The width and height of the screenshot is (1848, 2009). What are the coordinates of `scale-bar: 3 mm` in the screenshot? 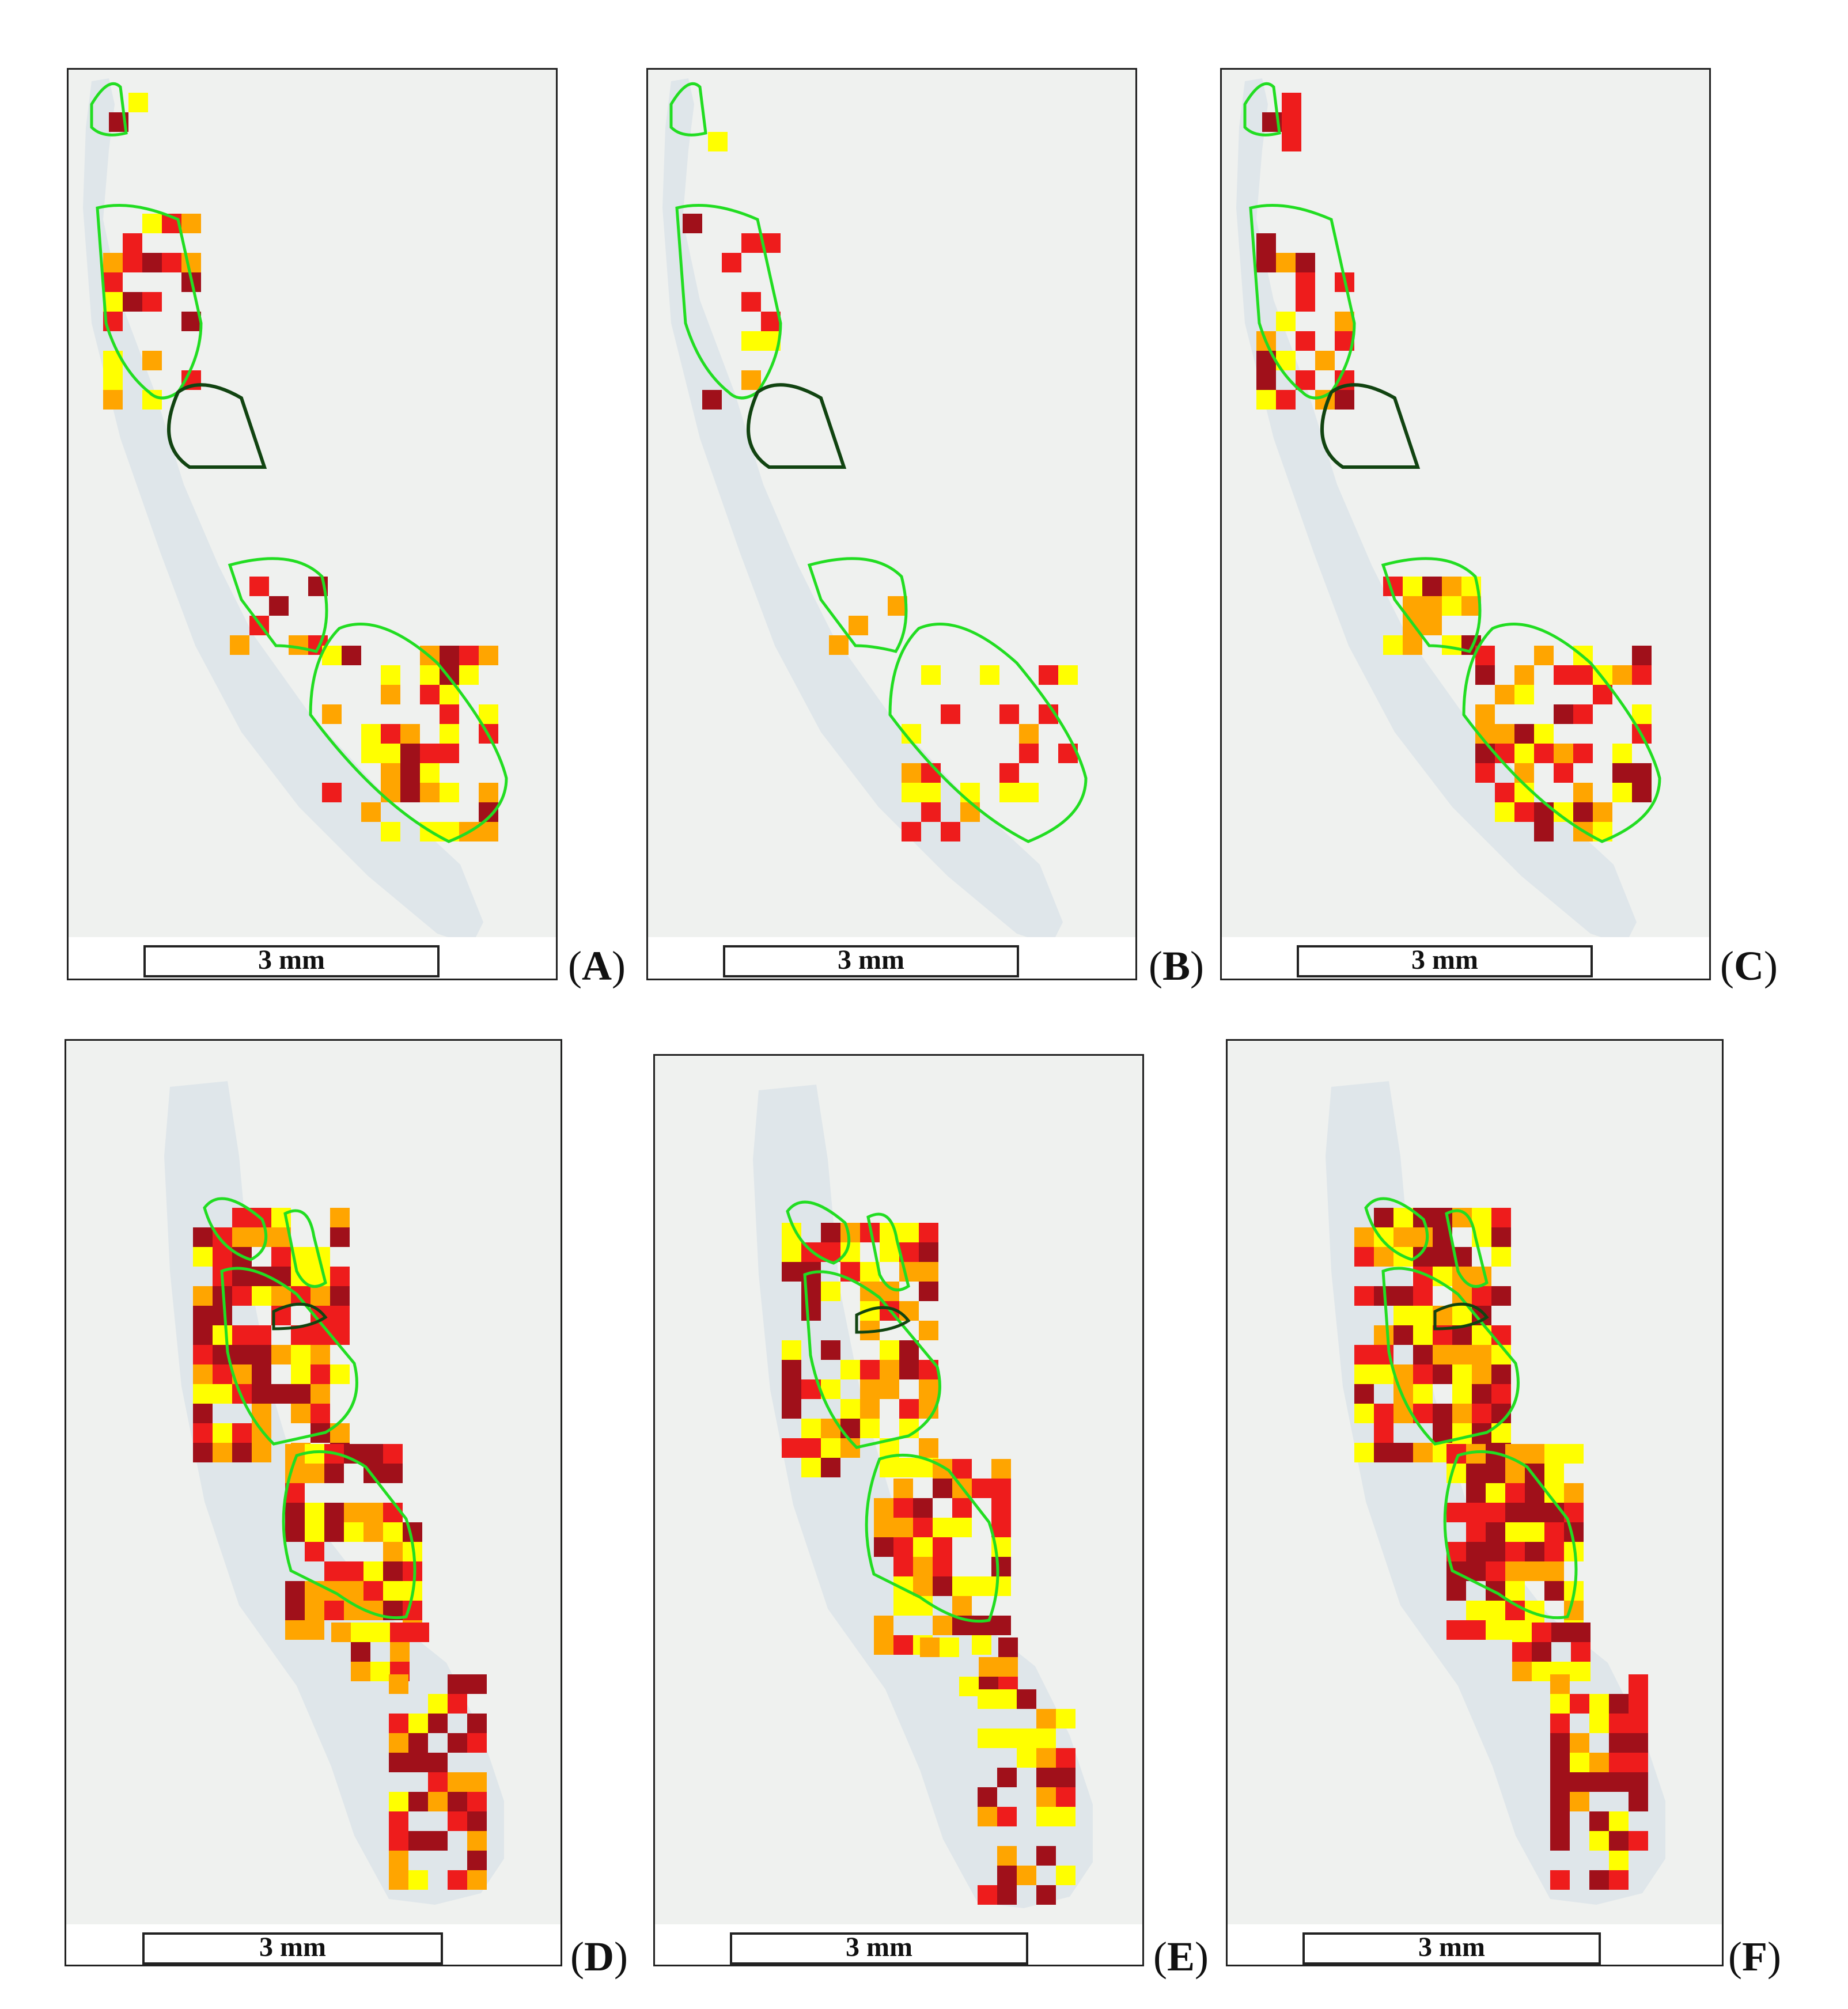 It's located at (291, 961).